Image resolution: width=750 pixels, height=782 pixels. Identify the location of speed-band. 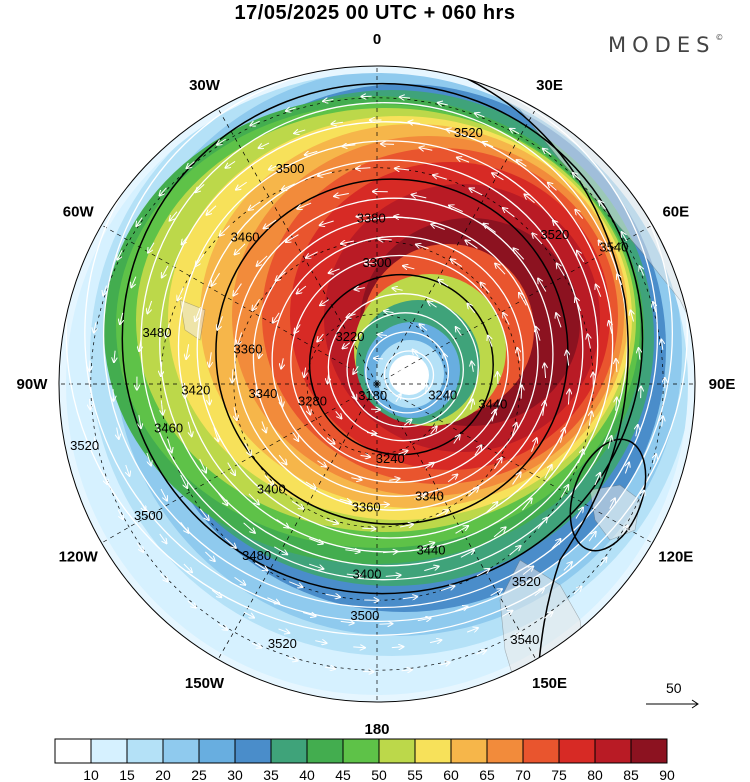
(409, 375).